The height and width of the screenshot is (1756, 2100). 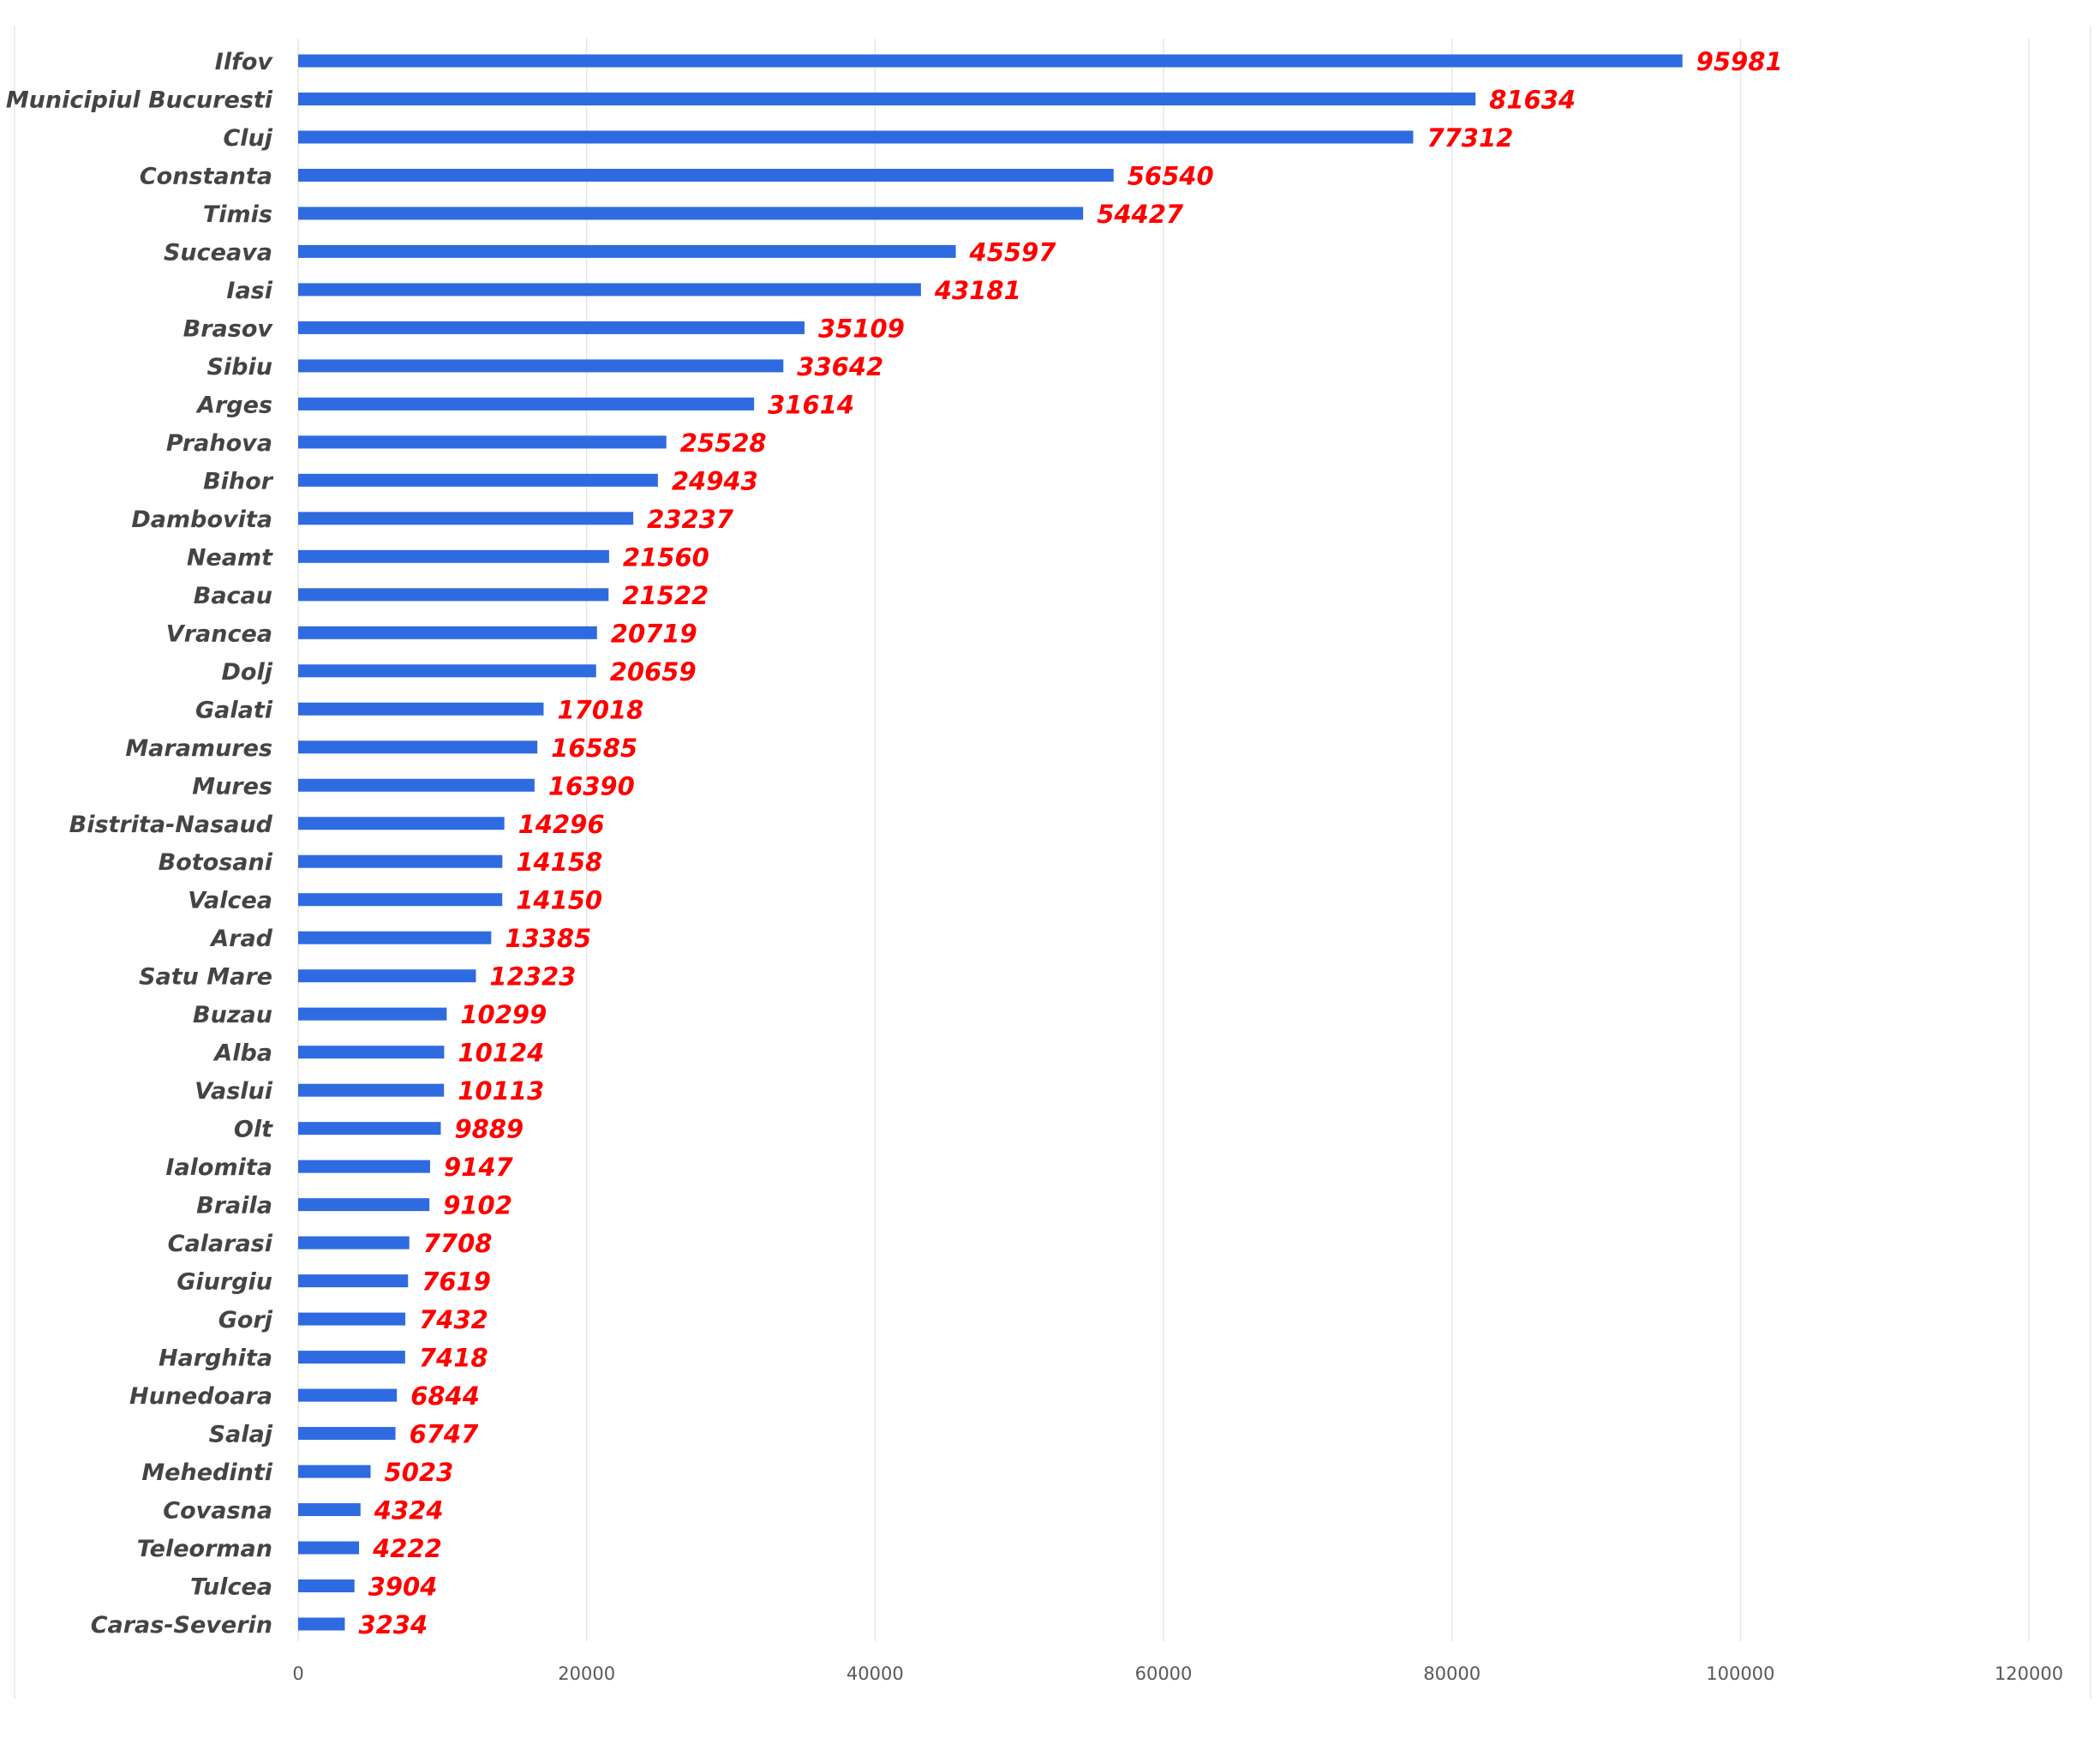 What do you see at coordinates (238, 481) in the screenshot?
I see `category-label: Bihor` at bounding box center [238, 481].